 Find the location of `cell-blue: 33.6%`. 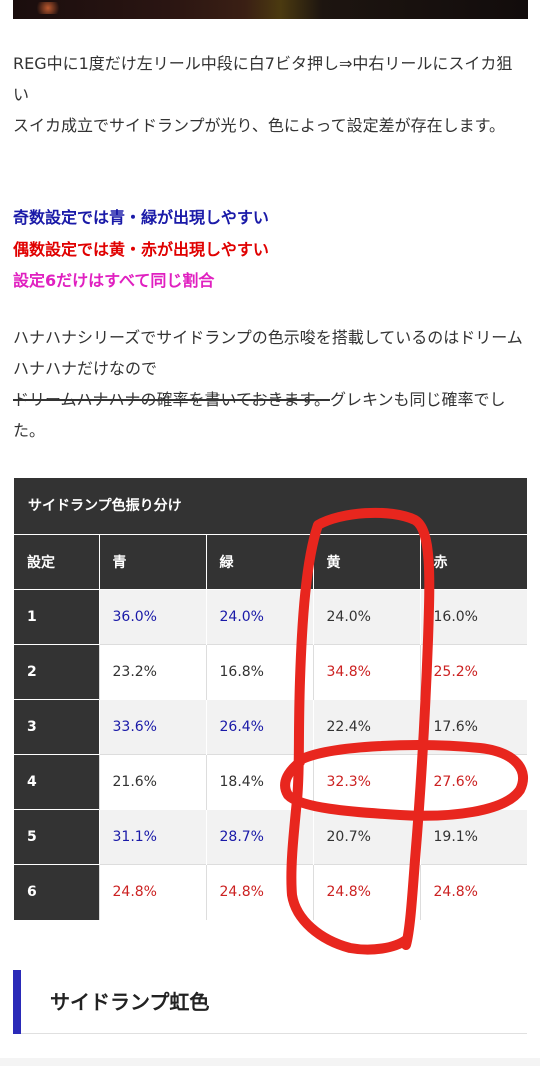

cell-blue: 33.6% is located at coordinates (152, 727).